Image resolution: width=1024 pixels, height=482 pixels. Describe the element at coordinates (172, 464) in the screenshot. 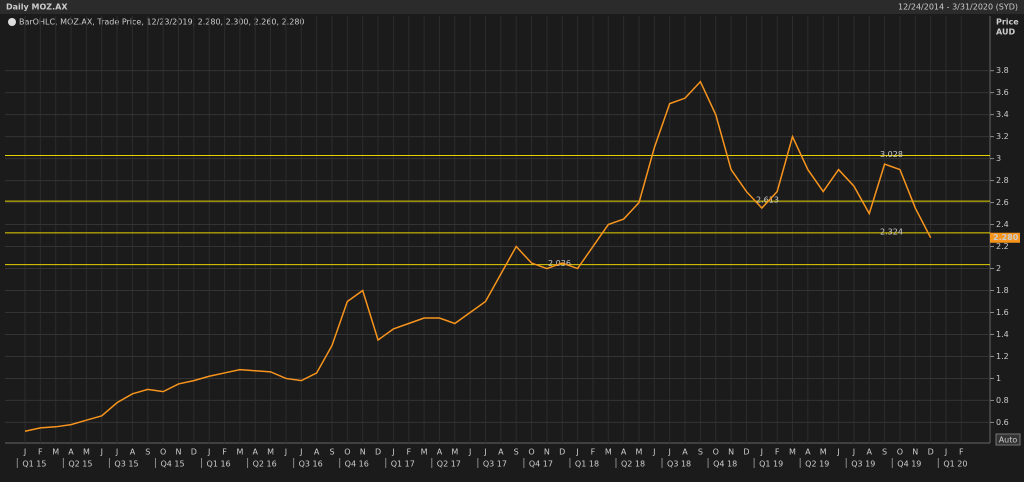

I see `quarter-label: Q4 15` at that location.